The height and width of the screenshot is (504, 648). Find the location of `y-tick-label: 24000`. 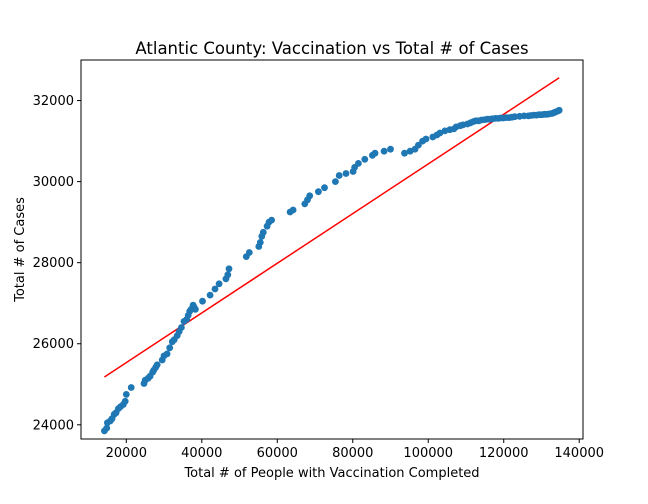

y-tick-label: 24000 is located at coordinates (53, 425).